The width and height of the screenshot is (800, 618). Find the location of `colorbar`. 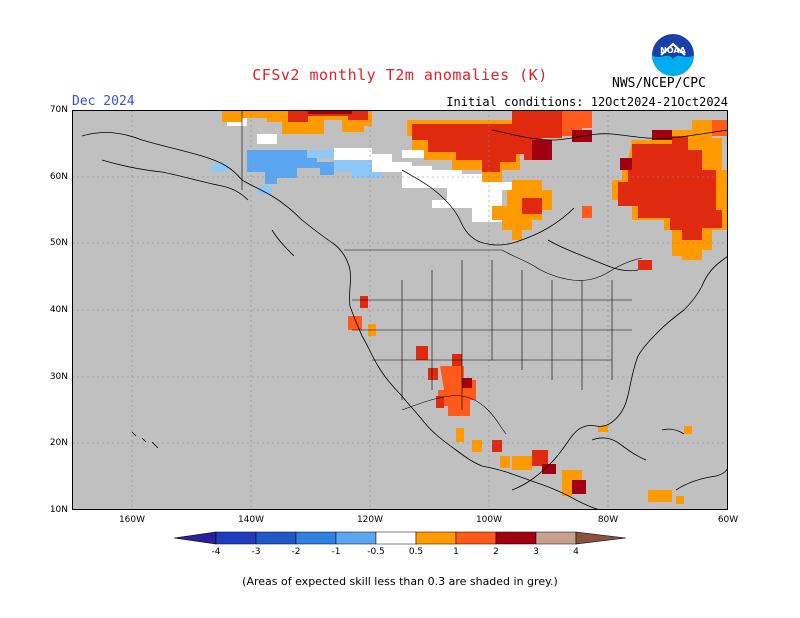

colorbar is located at coordinates (400, 540).